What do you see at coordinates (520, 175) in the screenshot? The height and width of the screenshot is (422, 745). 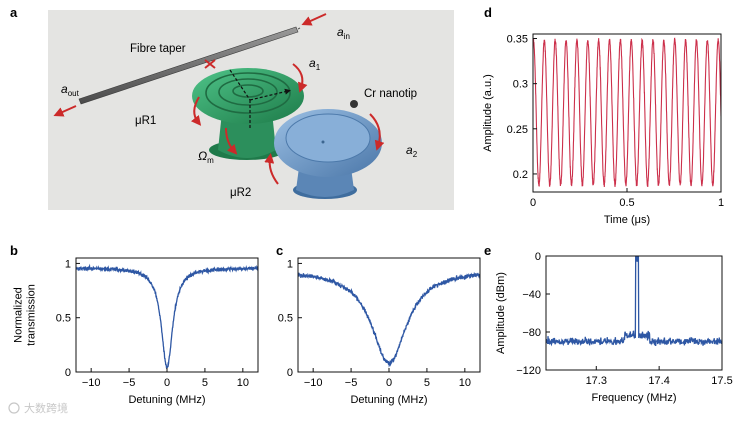 I see `chart-d-ytick-label: 0.2` at bounding box center [520, 175].